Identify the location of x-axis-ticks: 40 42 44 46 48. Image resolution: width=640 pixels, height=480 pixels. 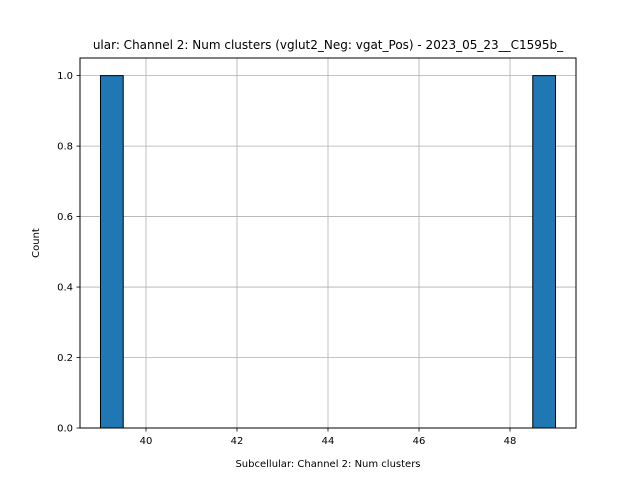
(328, 437).